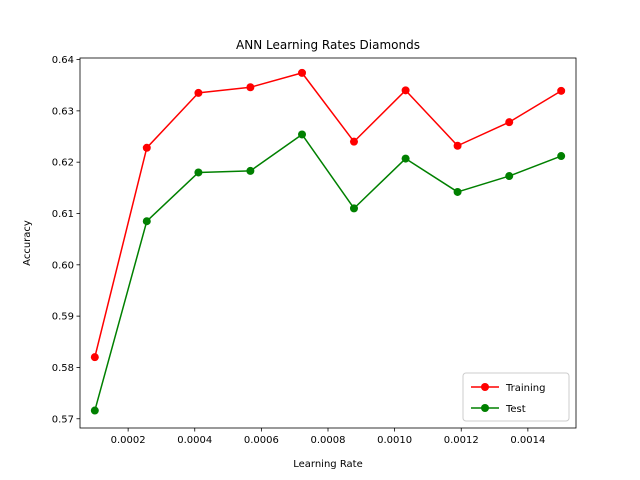 The image size is (640, 480). Describe the element at coordinates (485, 387) in the screenshot. I see `legend-marker-training` at that location.